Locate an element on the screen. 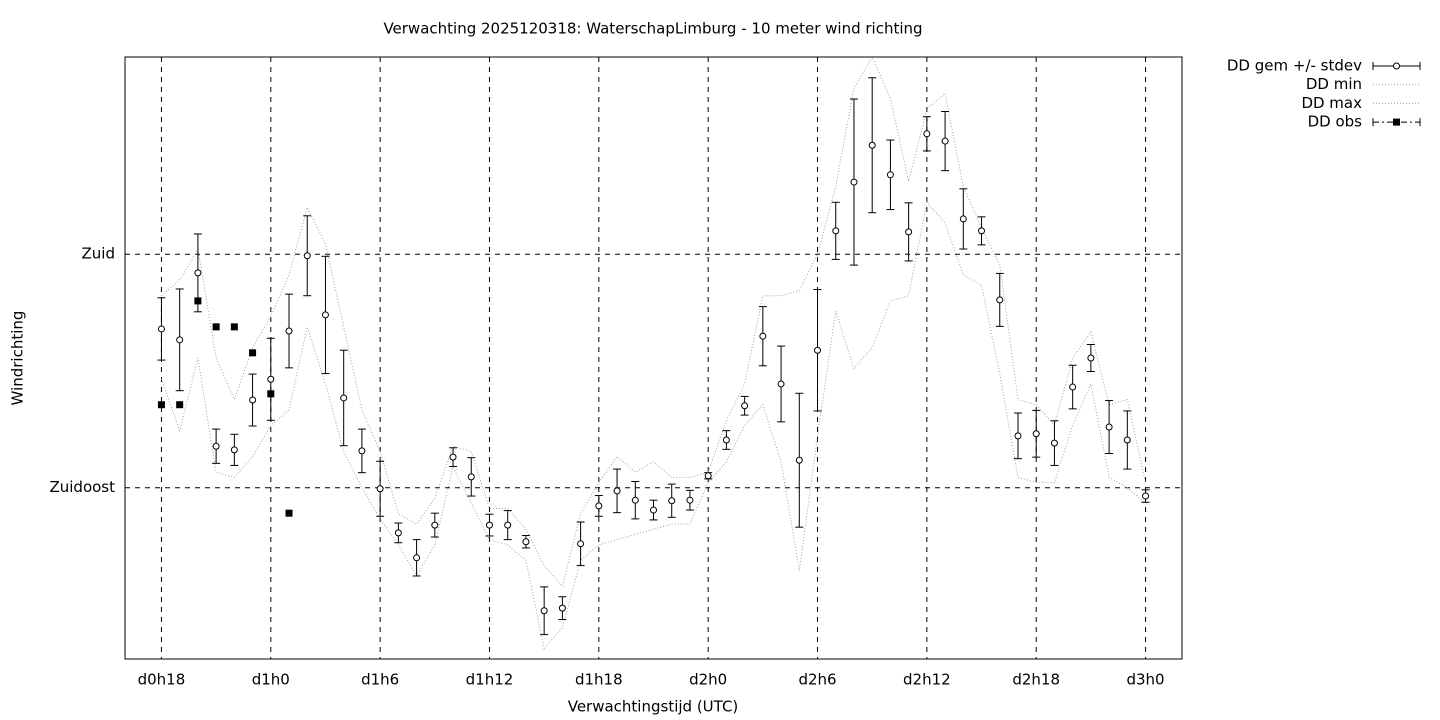 The width and height of the screenshot is (1440, 720). x-tick-label: d1h6 is located at coordinates (380, 680).